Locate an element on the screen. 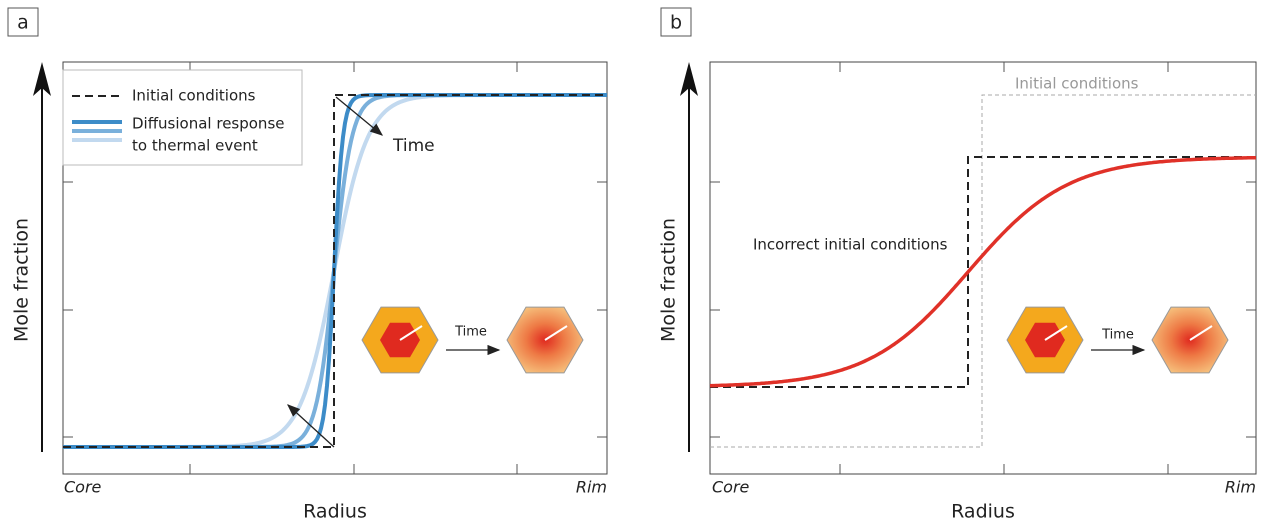  panel-label: b is located at coordinates (676, 23).